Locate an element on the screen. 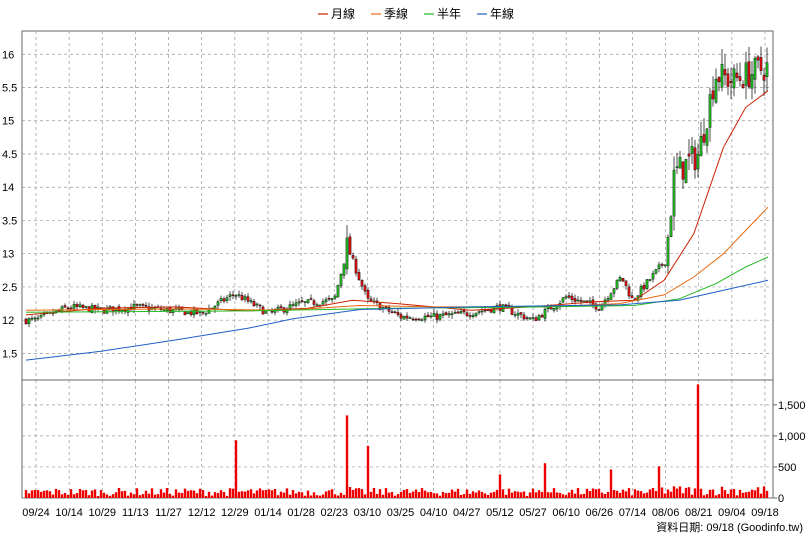 This screenshot has width=808, height=545. legend: 月線 季線 半年 年線 is located at coordinates (416, 13).